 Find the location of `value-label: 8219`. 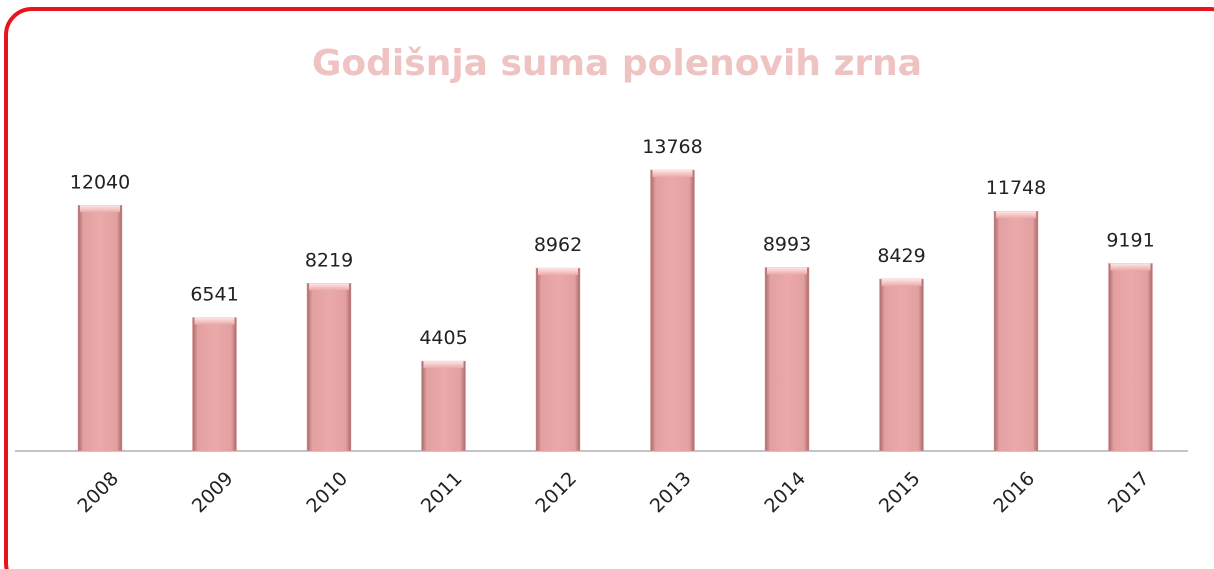

value-label: 8219 is located at coordinates (329, 260).